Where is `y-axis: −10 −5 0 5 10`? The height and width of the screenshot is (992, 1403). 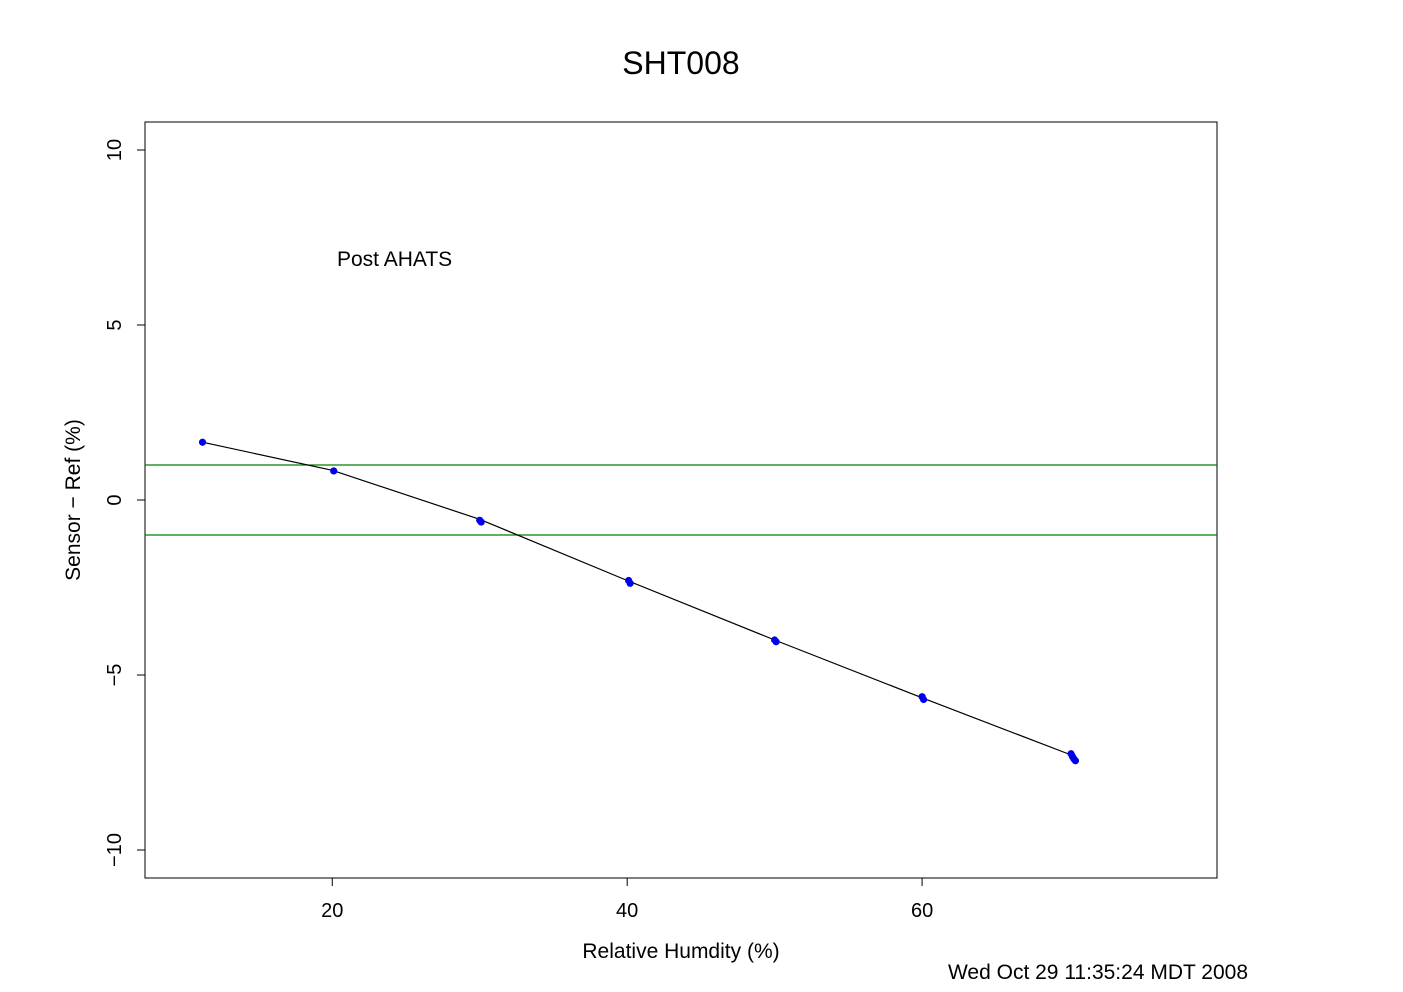 y-axis: −10 −5 0 5 10 is located at coordinates (124, 503).